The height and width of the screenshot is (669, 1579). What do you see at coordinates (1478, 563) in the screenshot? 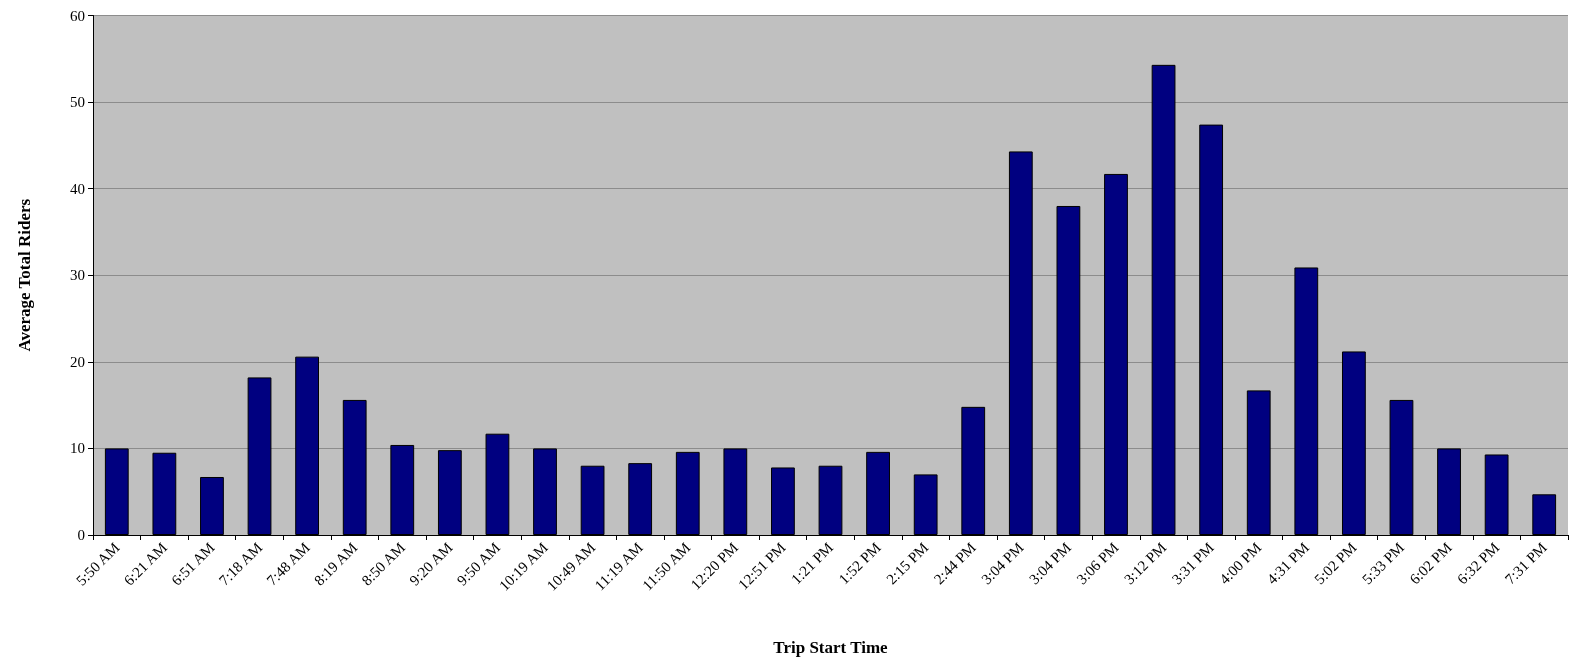
I see `x-tick-label: 6:32 PM` at bounding box center [1478, 563].